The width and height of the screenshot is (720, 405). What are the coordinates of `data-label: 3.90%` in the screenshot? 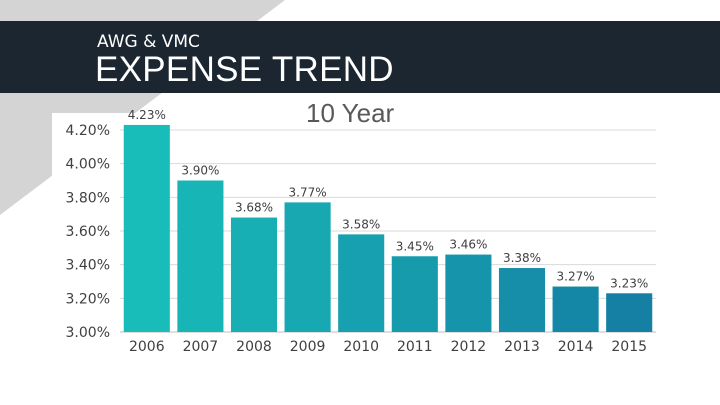 It's located at (200, 171).